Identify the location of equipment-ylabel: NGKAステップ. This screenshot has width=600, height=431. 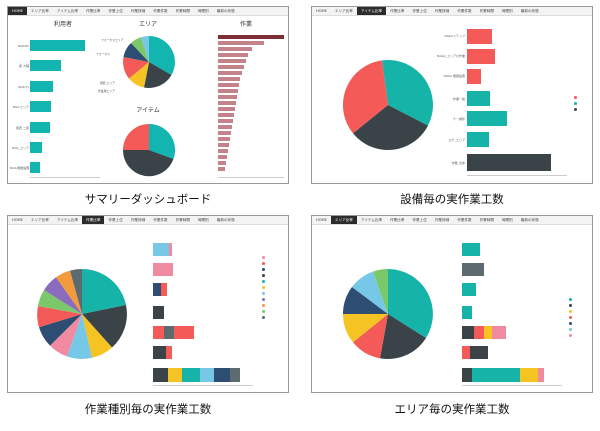
(454, 36).